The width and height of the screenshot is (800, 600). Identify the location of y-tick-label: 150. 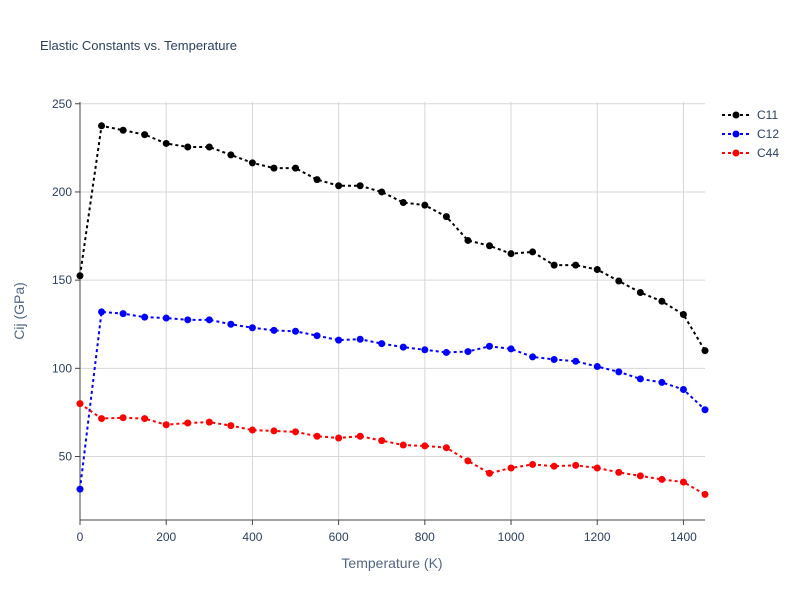
(62, 280).